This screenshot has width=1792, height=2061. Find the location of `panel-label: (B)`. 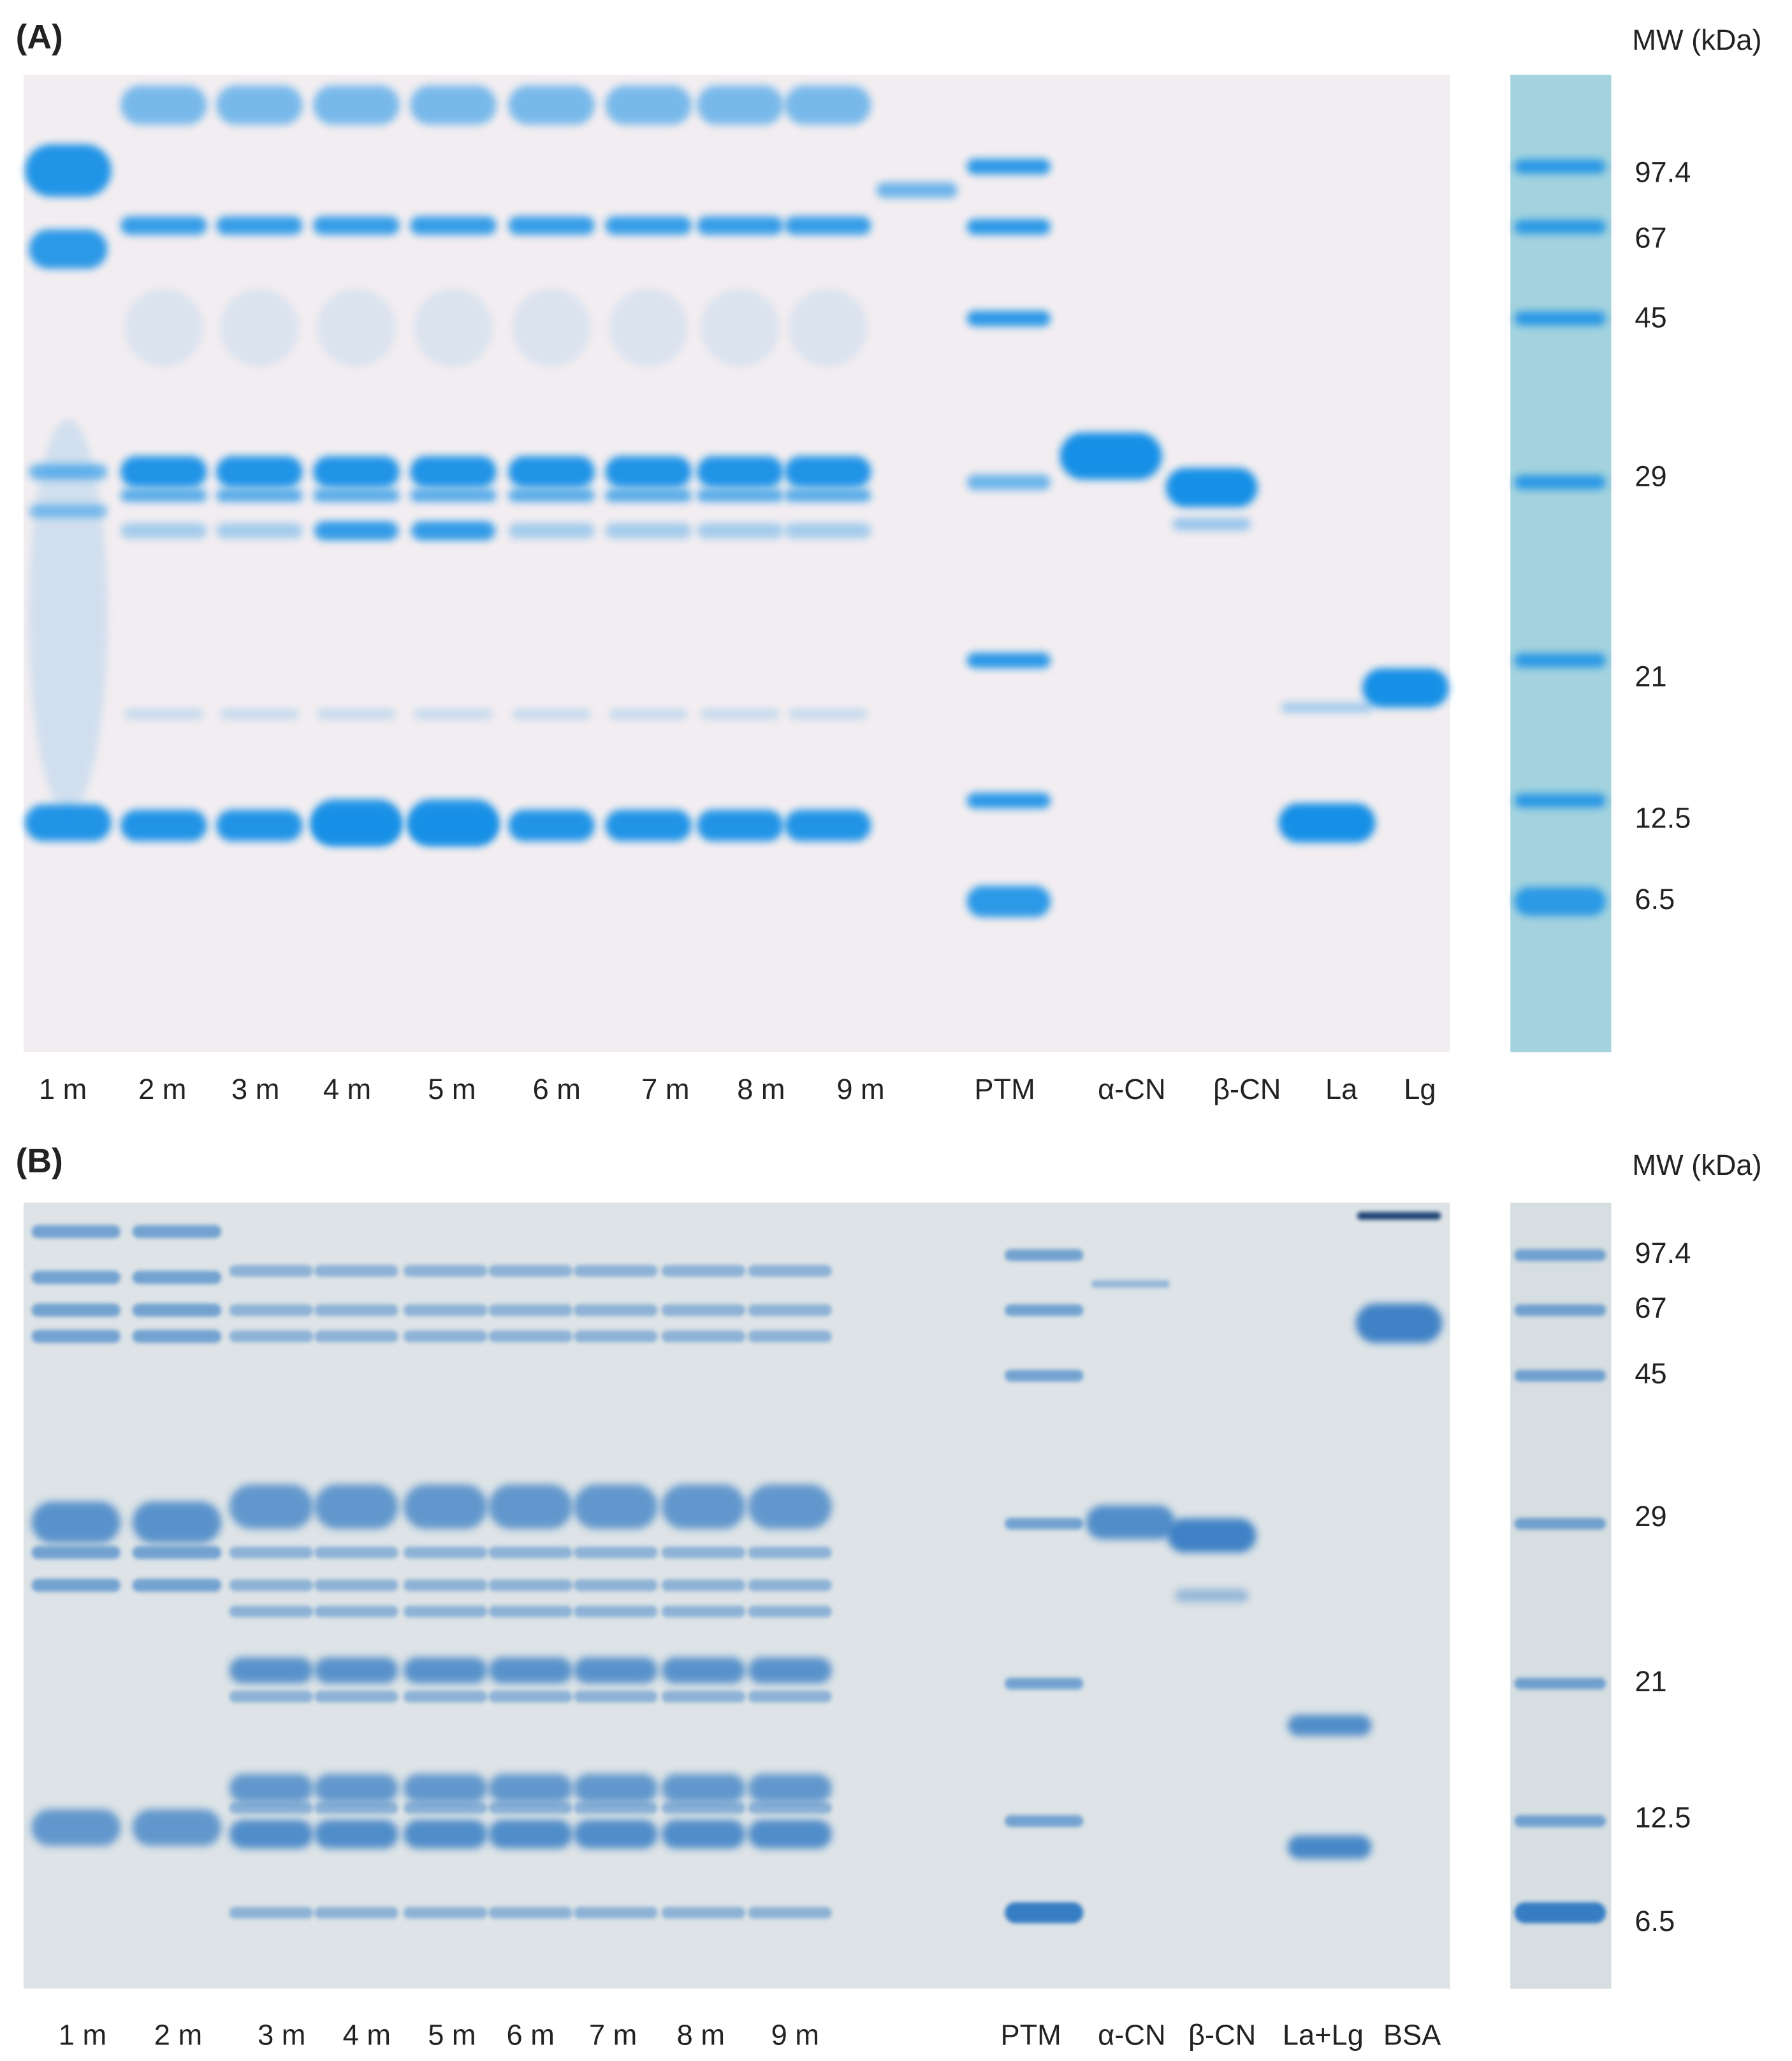

panel-label: (B) is located at coordinates (39, 1161).